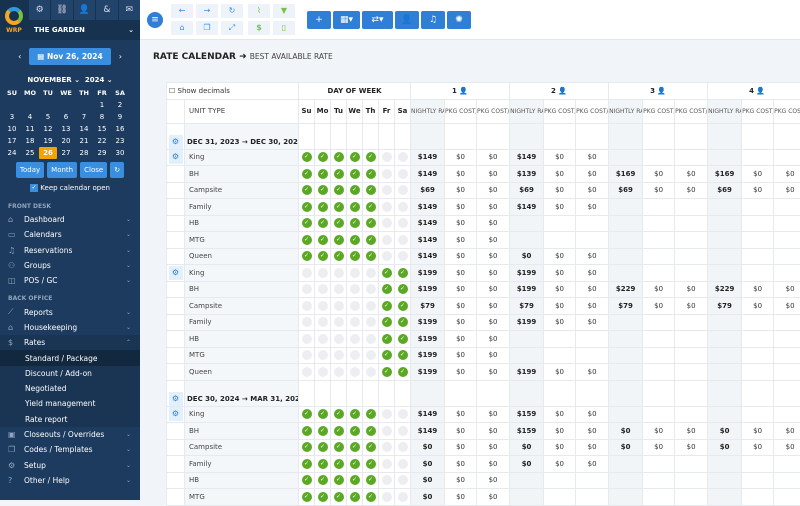 This screenshot has width=800, height=506. I want to click on row-gear-icon: ⚙, so click(176, 157).